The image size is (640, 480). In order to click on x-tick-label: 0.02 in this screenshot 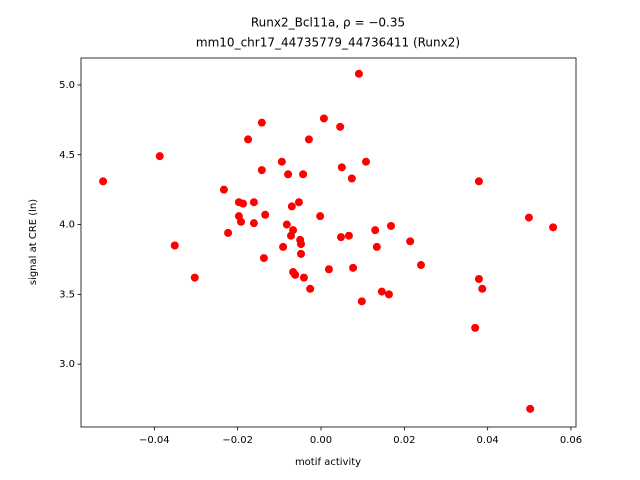, I will do `click(404, 440)`.